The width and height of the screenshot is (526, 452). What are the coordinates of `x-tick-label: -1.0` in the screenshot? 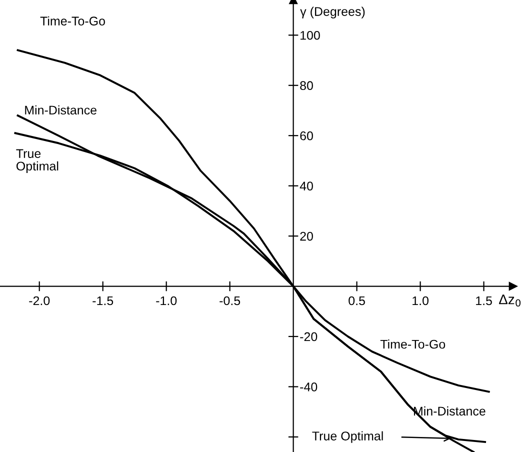 It's located at (166, 301).